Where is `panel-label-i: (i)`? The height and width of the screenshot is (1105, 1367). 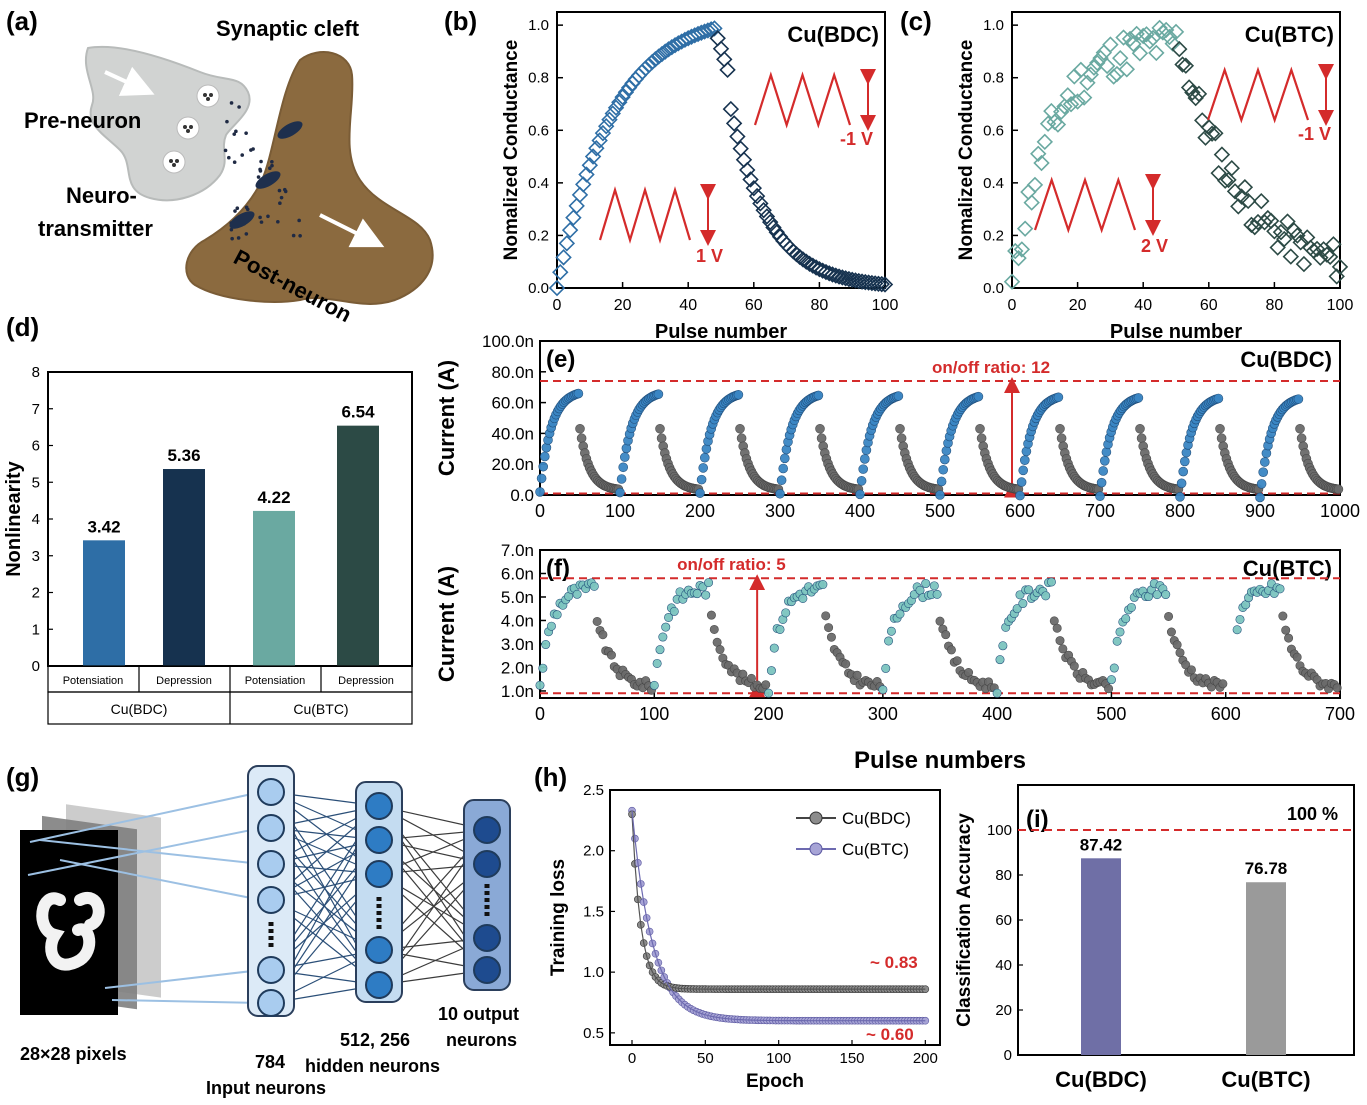 panel-label-i: (i) is located at coordinates (1037, 819).